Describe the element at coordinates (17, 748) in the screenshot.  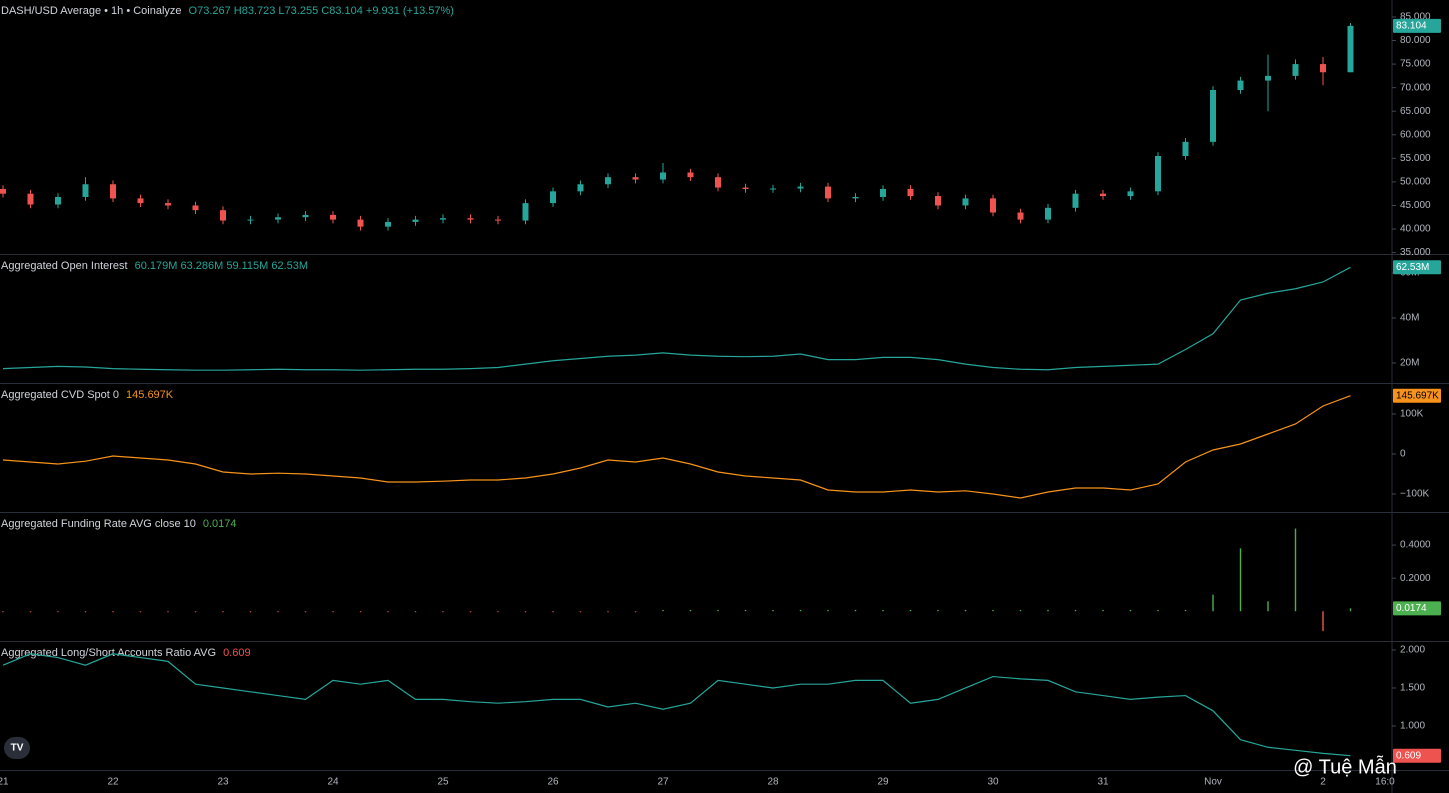
I see `svg-text: TV` at that location.